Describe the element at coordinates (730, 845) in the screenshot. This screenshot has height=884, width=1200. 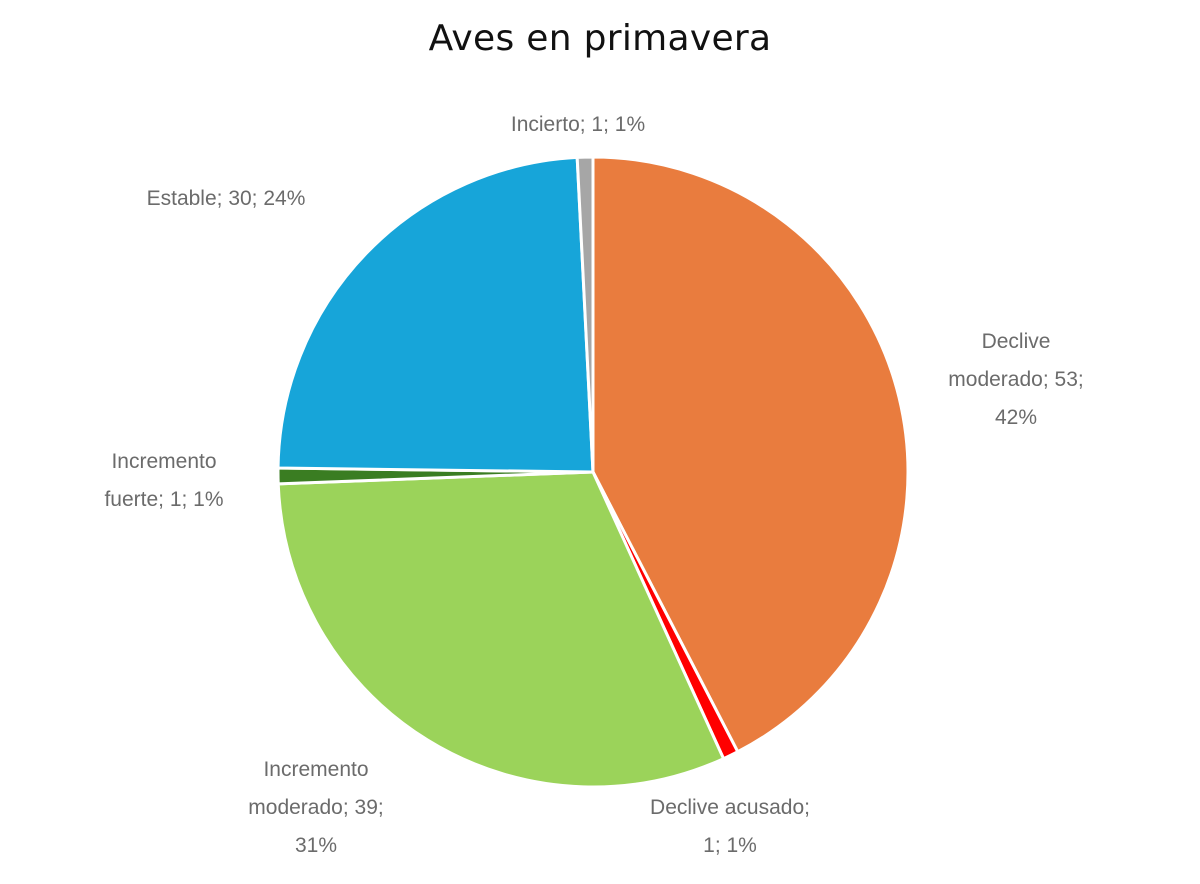
I see `label-line: 1; 1%` at that location.